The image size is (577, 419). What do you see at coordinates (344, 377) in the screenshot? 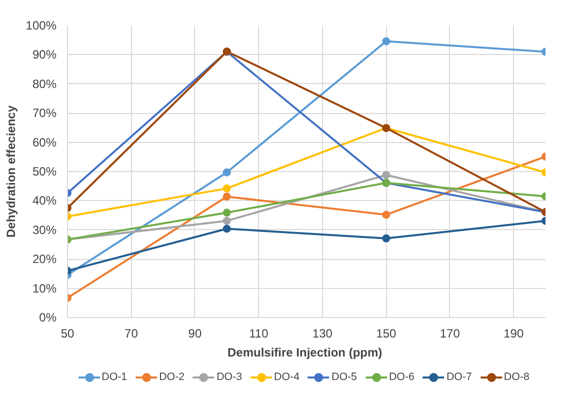
I see `legend-label: DO-5` at bounding box center [344, 377].